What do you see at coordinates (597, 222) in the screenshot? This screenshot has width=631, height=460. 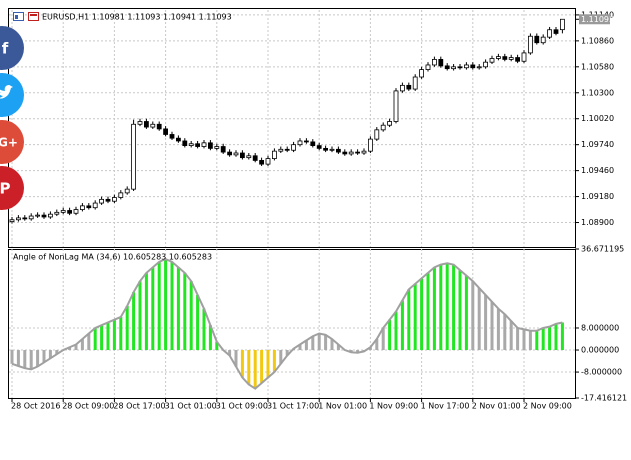 I see `y-tick-label: 1.08900` at bounding box center [597, 222].